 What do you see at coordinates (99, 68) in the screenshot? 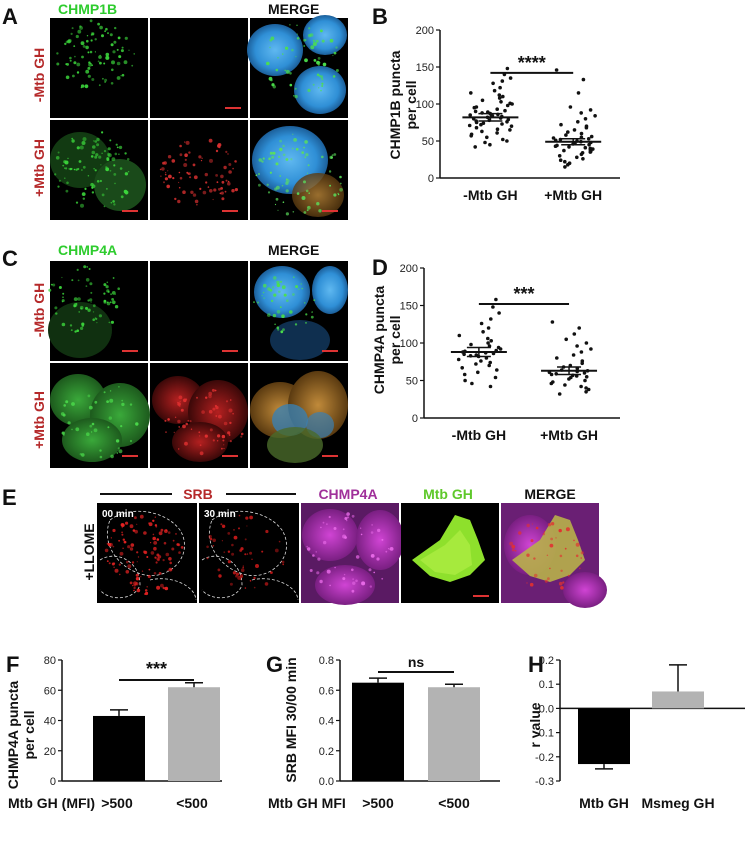
I see `micrograph-a-r1-green` at bounding box center [99, 68].